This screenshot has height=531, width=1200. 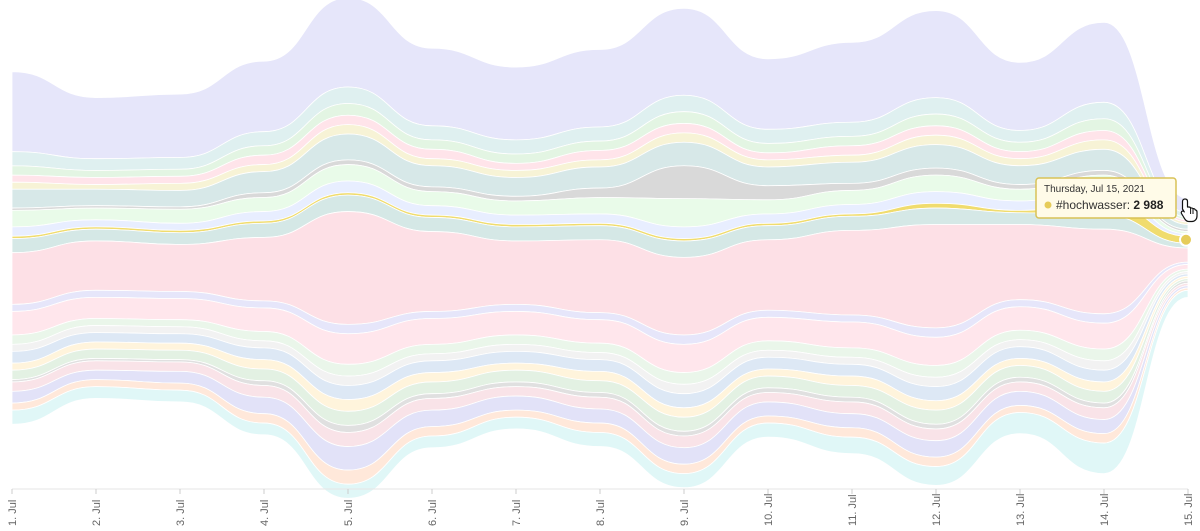 What do you see at coordinates (265, 513) in the screenshot?
I see `x-tick-label: 4. Jul` at bounding box center [265, 513].